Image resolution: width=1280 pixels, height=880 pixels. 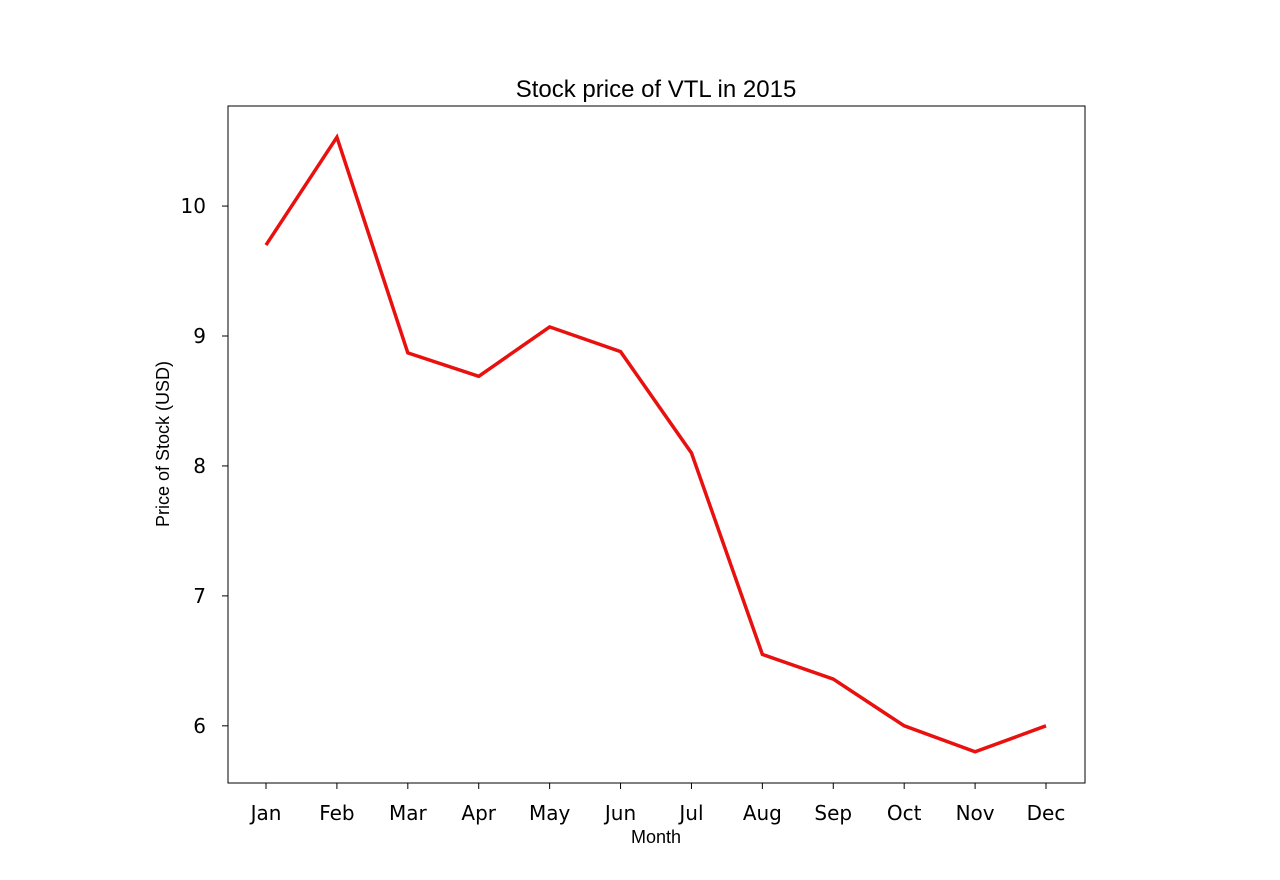 What do you see at coordinates (478, 813) in the screenshot?
I see `x-tick-label: Apr` at bounding box center [478, 813].